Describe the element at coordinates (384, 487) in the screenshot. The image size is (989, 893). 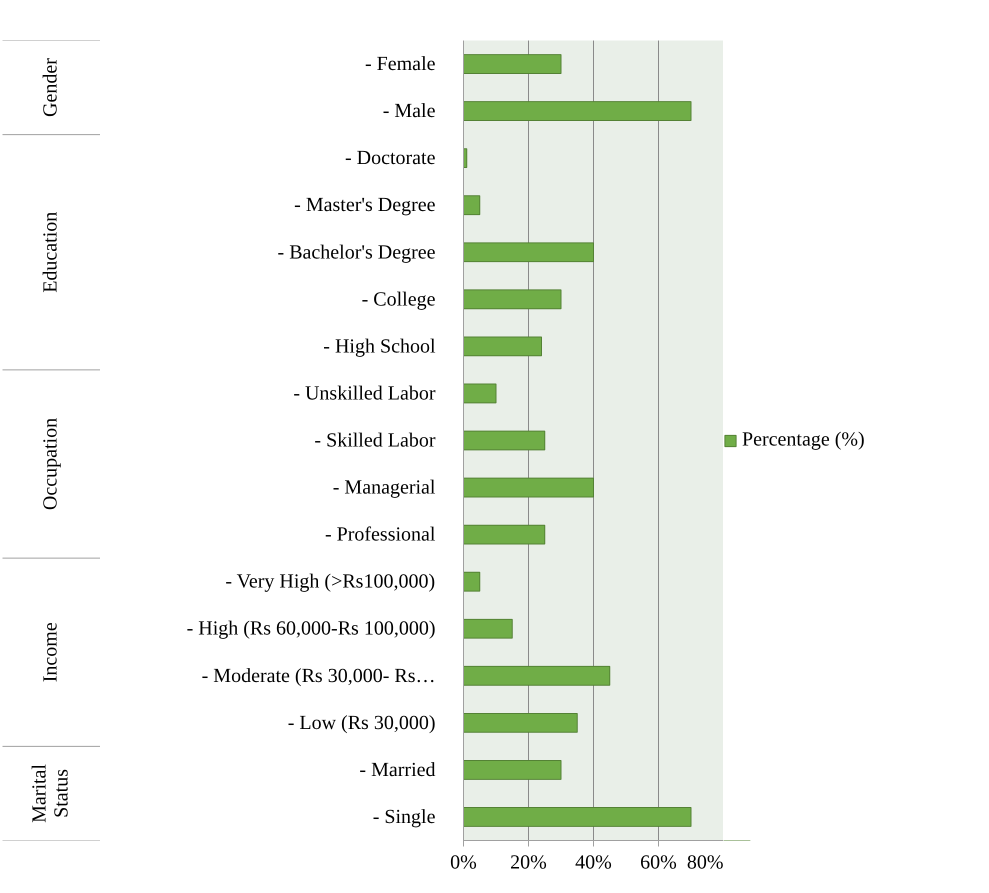
I see `y-tick-label: - Managerial` at that location.